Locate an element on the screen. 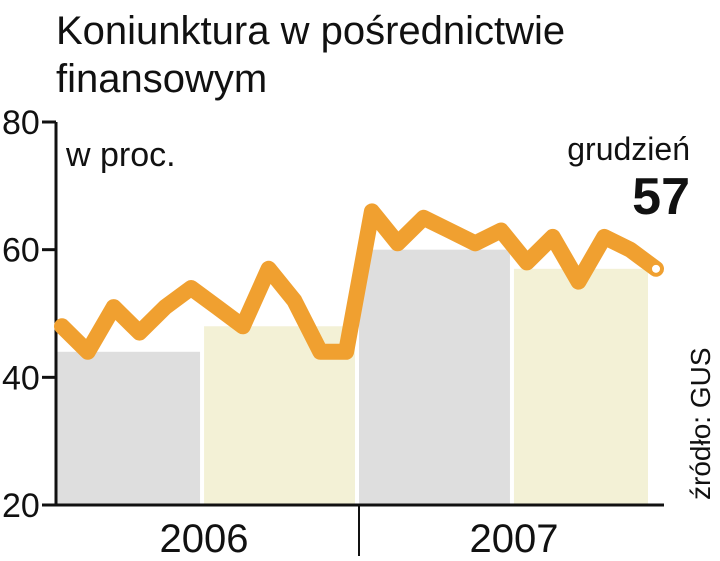 Image resolution: width=720 pixels, height=561 pixels. source-label: źródło: GUS is located at coordinates (700, 424).